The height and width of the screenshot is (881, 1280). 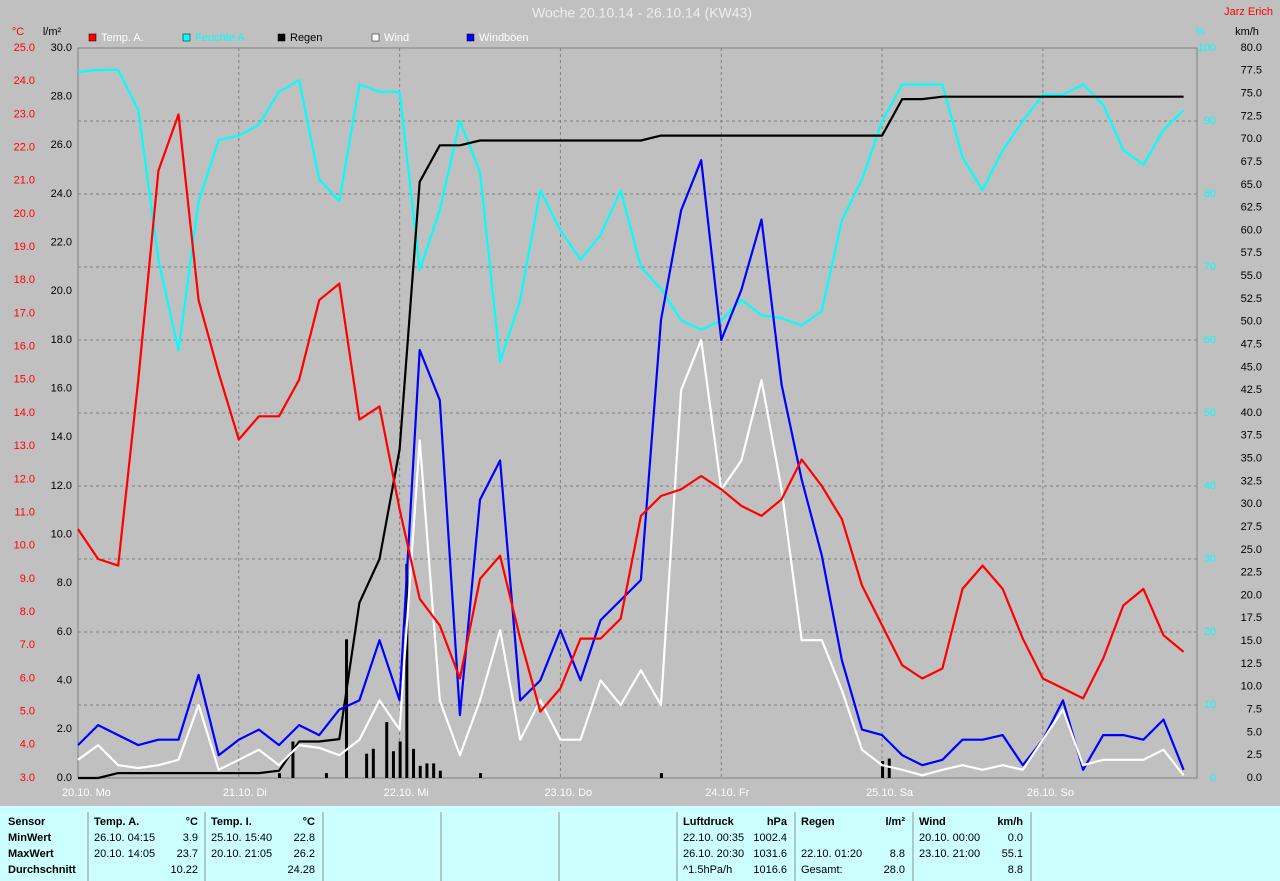 I want to click on y-tick-label: 28.0, so click(x=61, y=97).